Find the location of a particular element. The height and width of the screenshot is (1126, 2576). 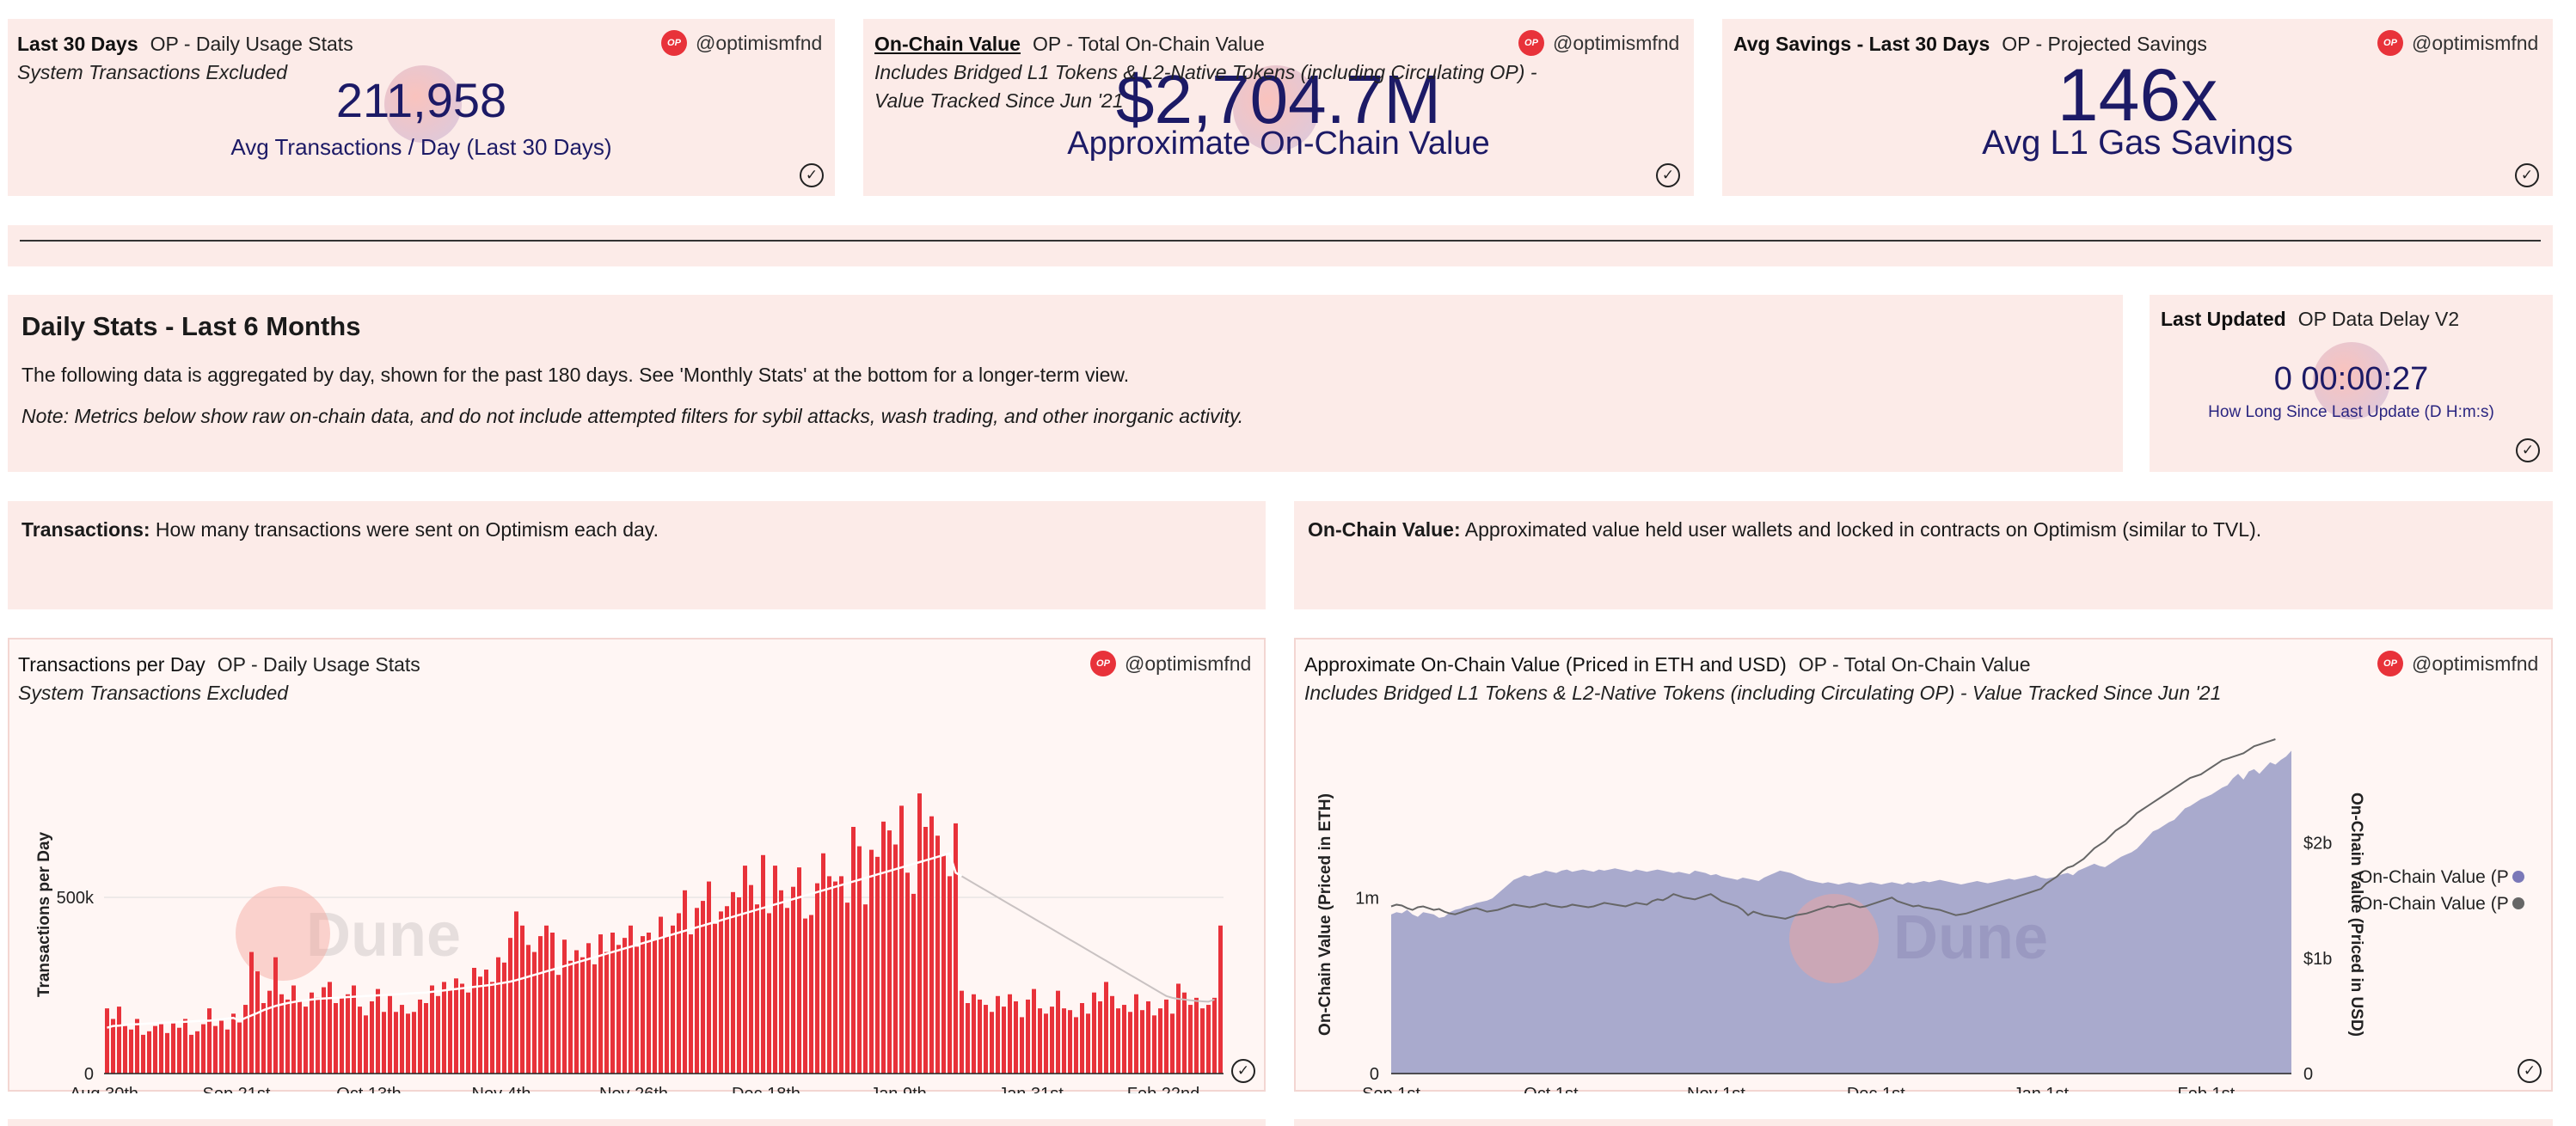

counter-caption: Avg L1 Gas Savings is located at coordinates (2137, 143).